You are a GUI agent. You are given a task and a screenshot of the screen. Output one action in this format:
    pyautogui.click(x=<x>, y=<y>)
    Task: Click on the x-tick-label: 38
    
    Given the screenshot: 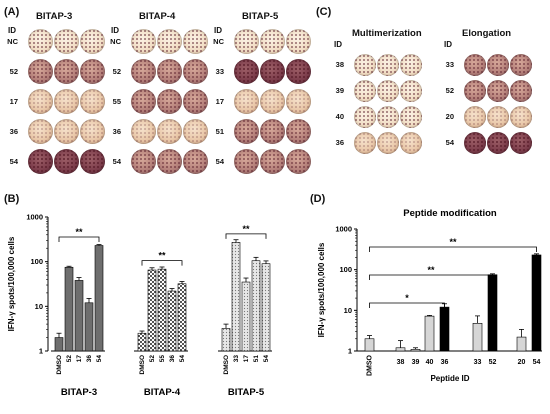 What is the action you would take?
    pyautogui.click(x=401, y=362)
    